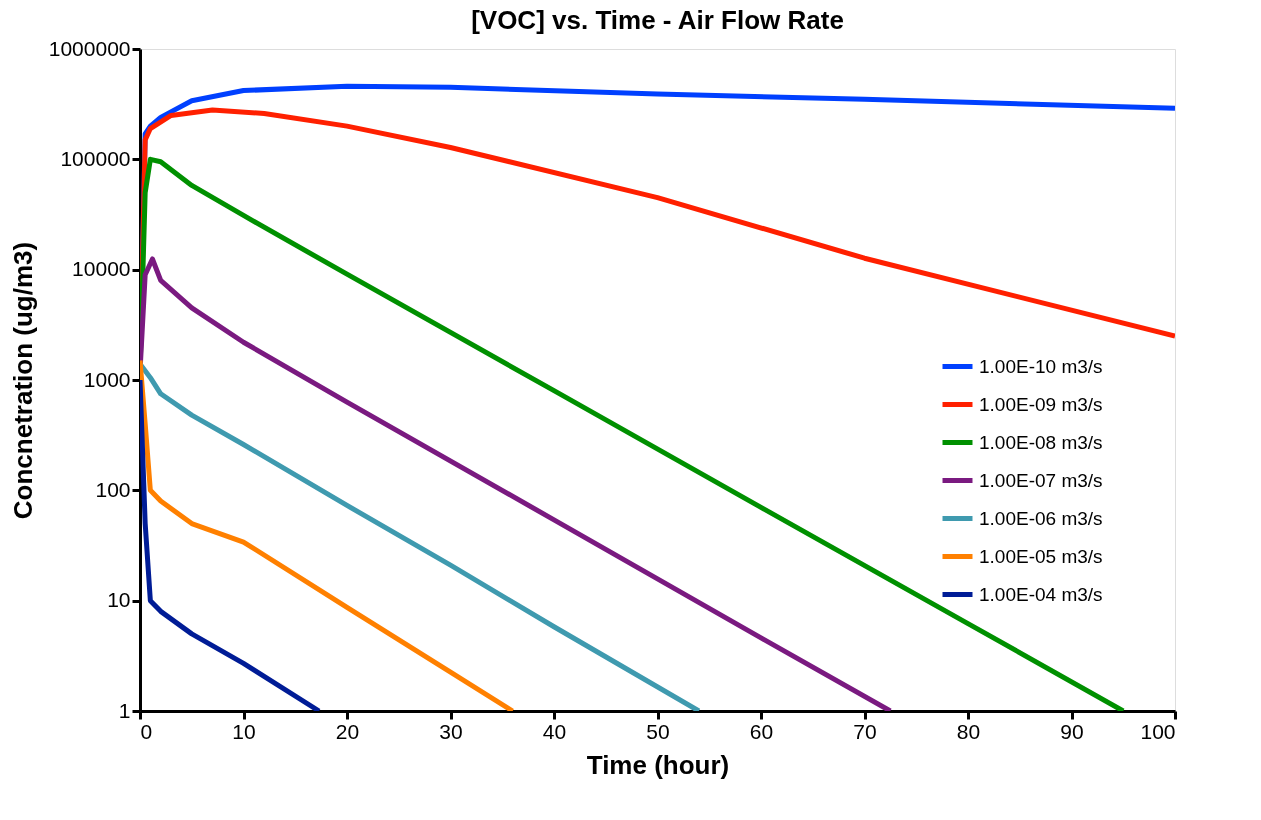  Describe the element at coordinates (95, 158) in the screenshot. I see `y-tick-label: 100000` at that location.